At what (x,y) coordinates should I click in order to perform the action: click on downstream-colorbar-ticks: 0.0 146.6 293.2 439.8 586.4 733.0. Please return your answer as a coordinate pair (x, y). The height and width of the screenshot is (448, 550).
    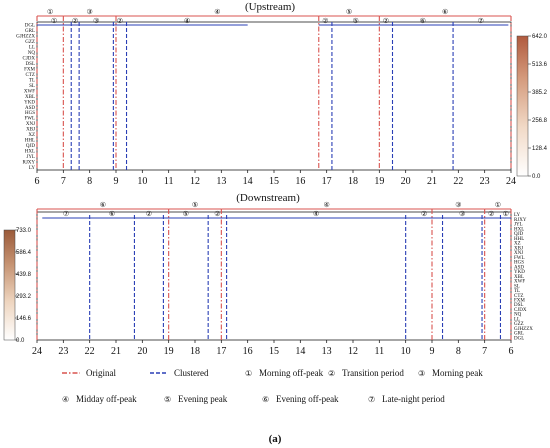
    Looking at the image, I should click on (23, 286).